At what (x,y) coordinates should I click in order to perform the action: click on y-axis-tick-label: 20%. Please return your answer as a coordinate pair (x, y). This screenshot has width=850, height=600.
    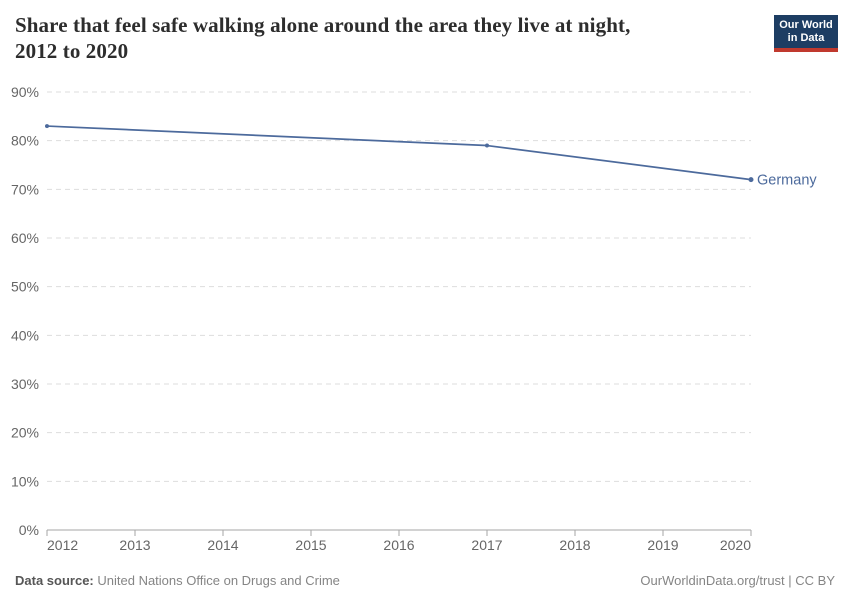
    Looking at the image, I should click on (25, 433).